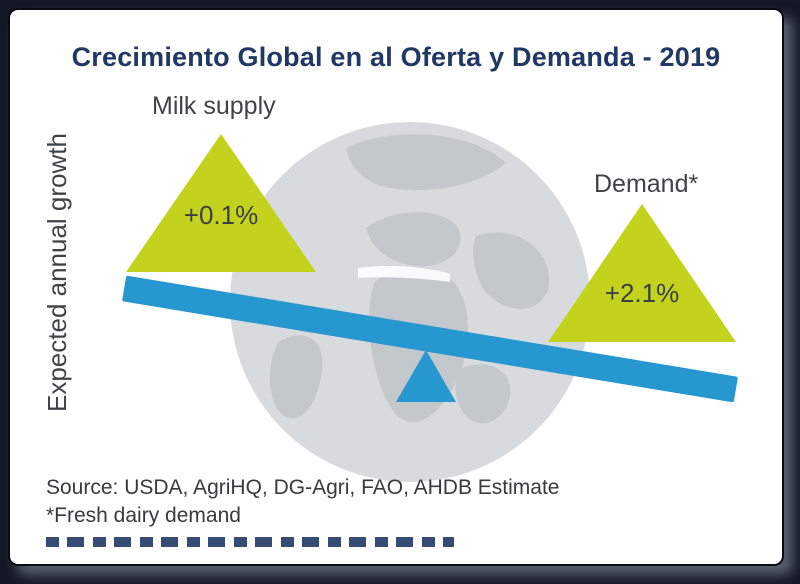  What do you see at coordinates (426, 376) in the screenshot?
I see `seesaw-fulcrum` at bounding box center [426, 376].